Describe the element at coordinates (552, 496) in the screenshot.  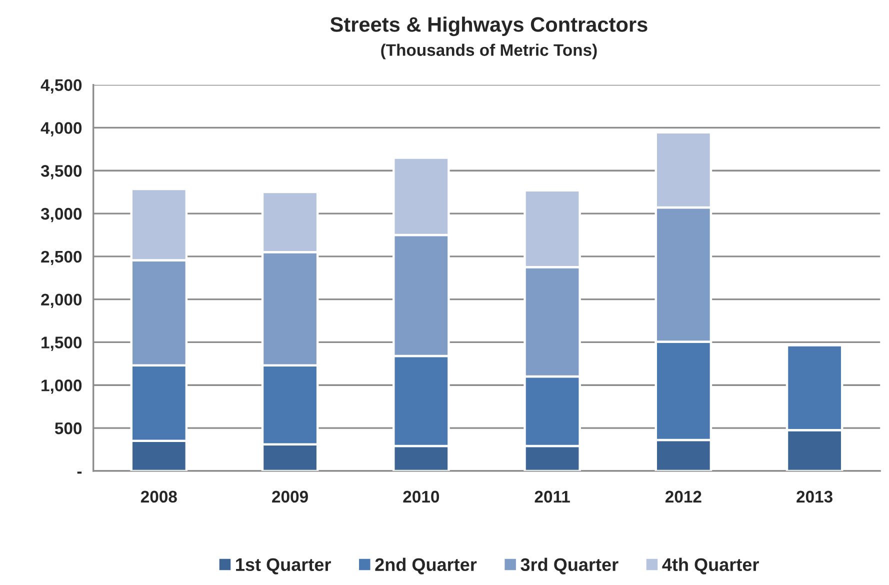
I see `x-tick-label: 2011` at that location.